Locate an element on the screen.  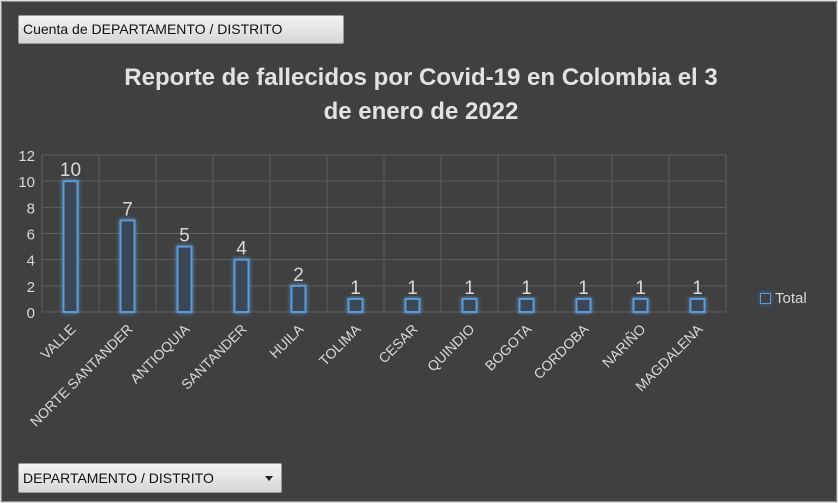
x-tick-label: CESAR is located at coordinates (397, 343).